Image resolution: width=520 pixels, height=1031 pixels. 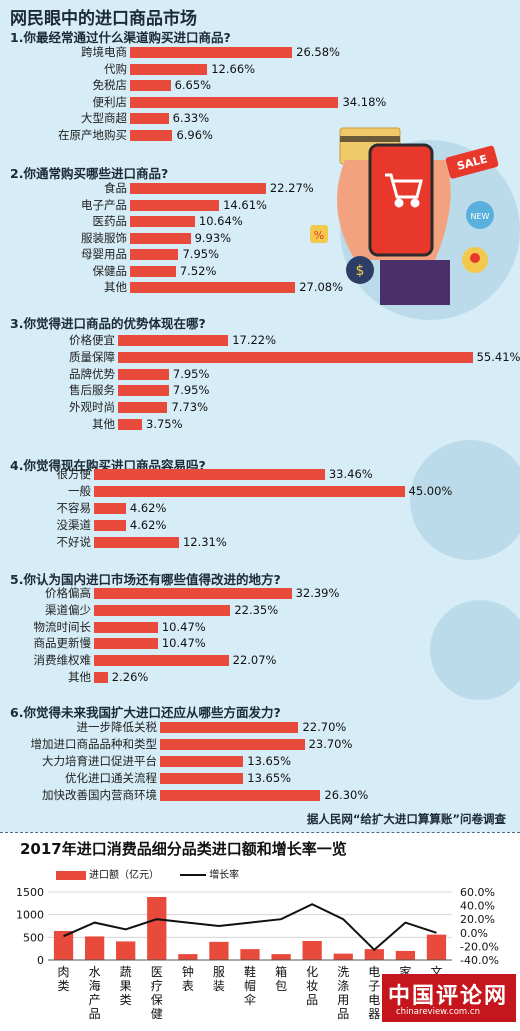 What do you see at coordinates (104, 254) in the screenshot?
I see `bar-label: 母婴用品` at bounding box center [104, 254].